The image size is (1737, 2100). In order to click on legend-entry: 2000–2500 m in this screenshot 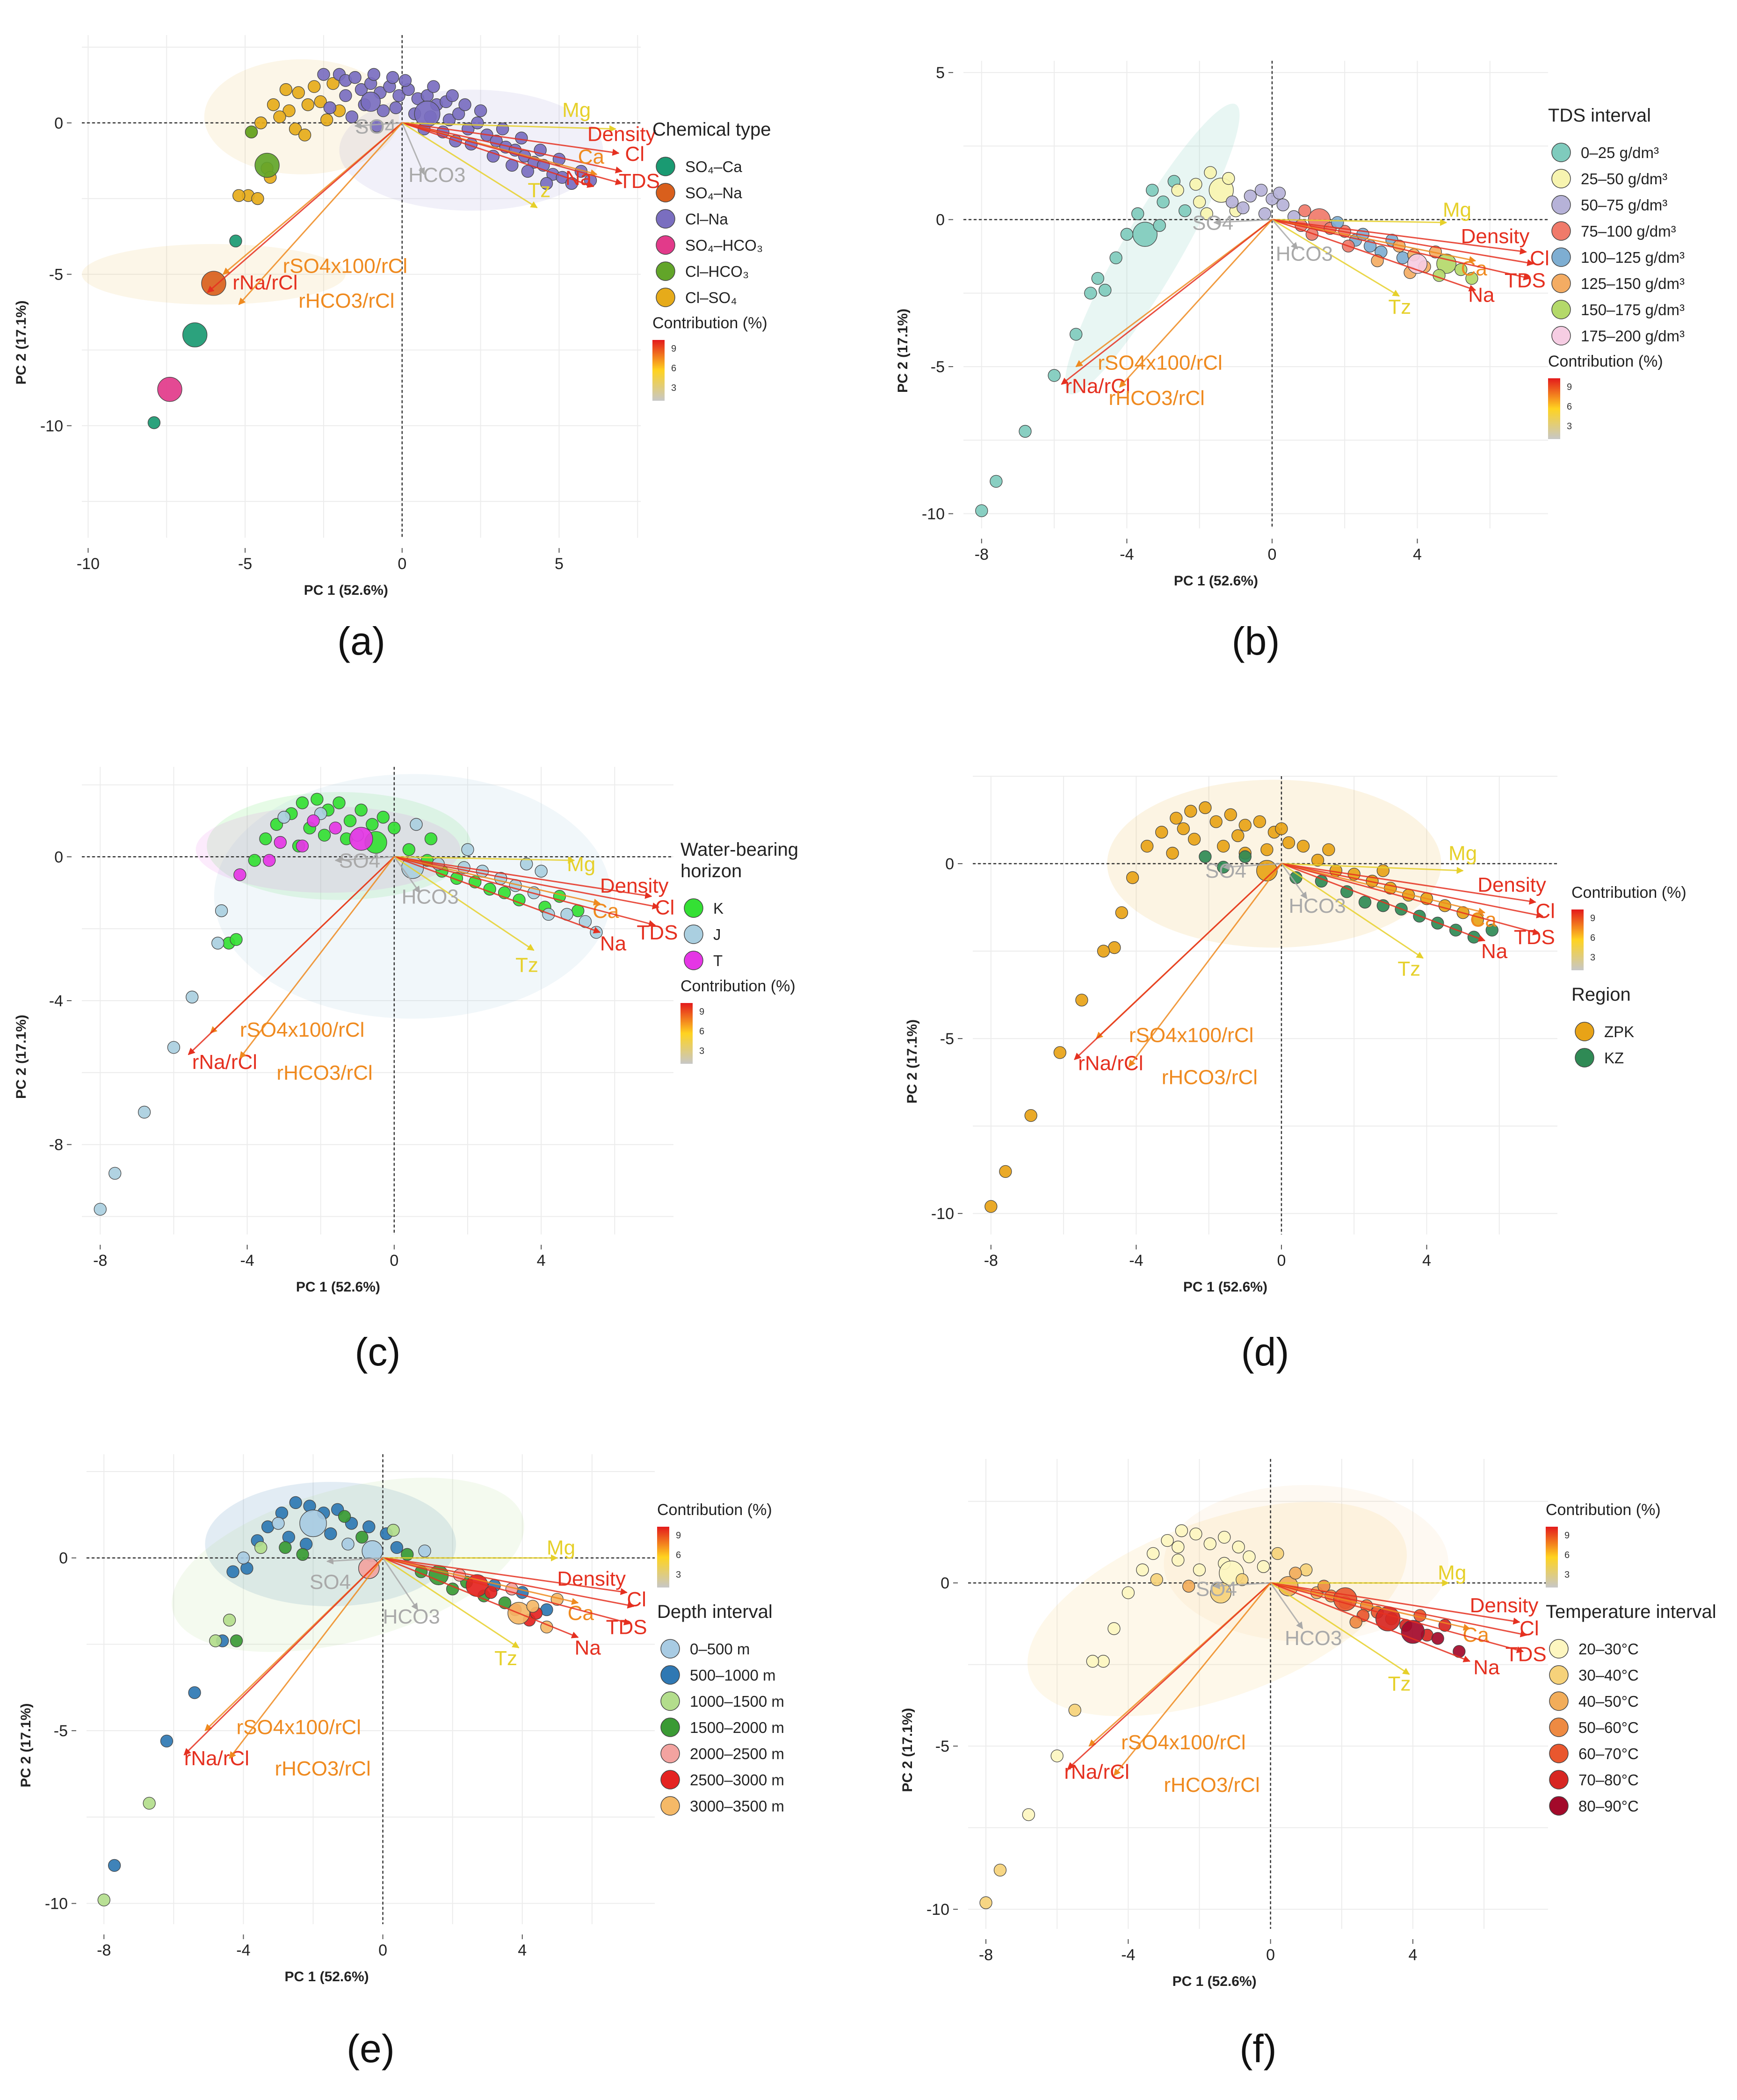, I will do `click(737, 1754)`.